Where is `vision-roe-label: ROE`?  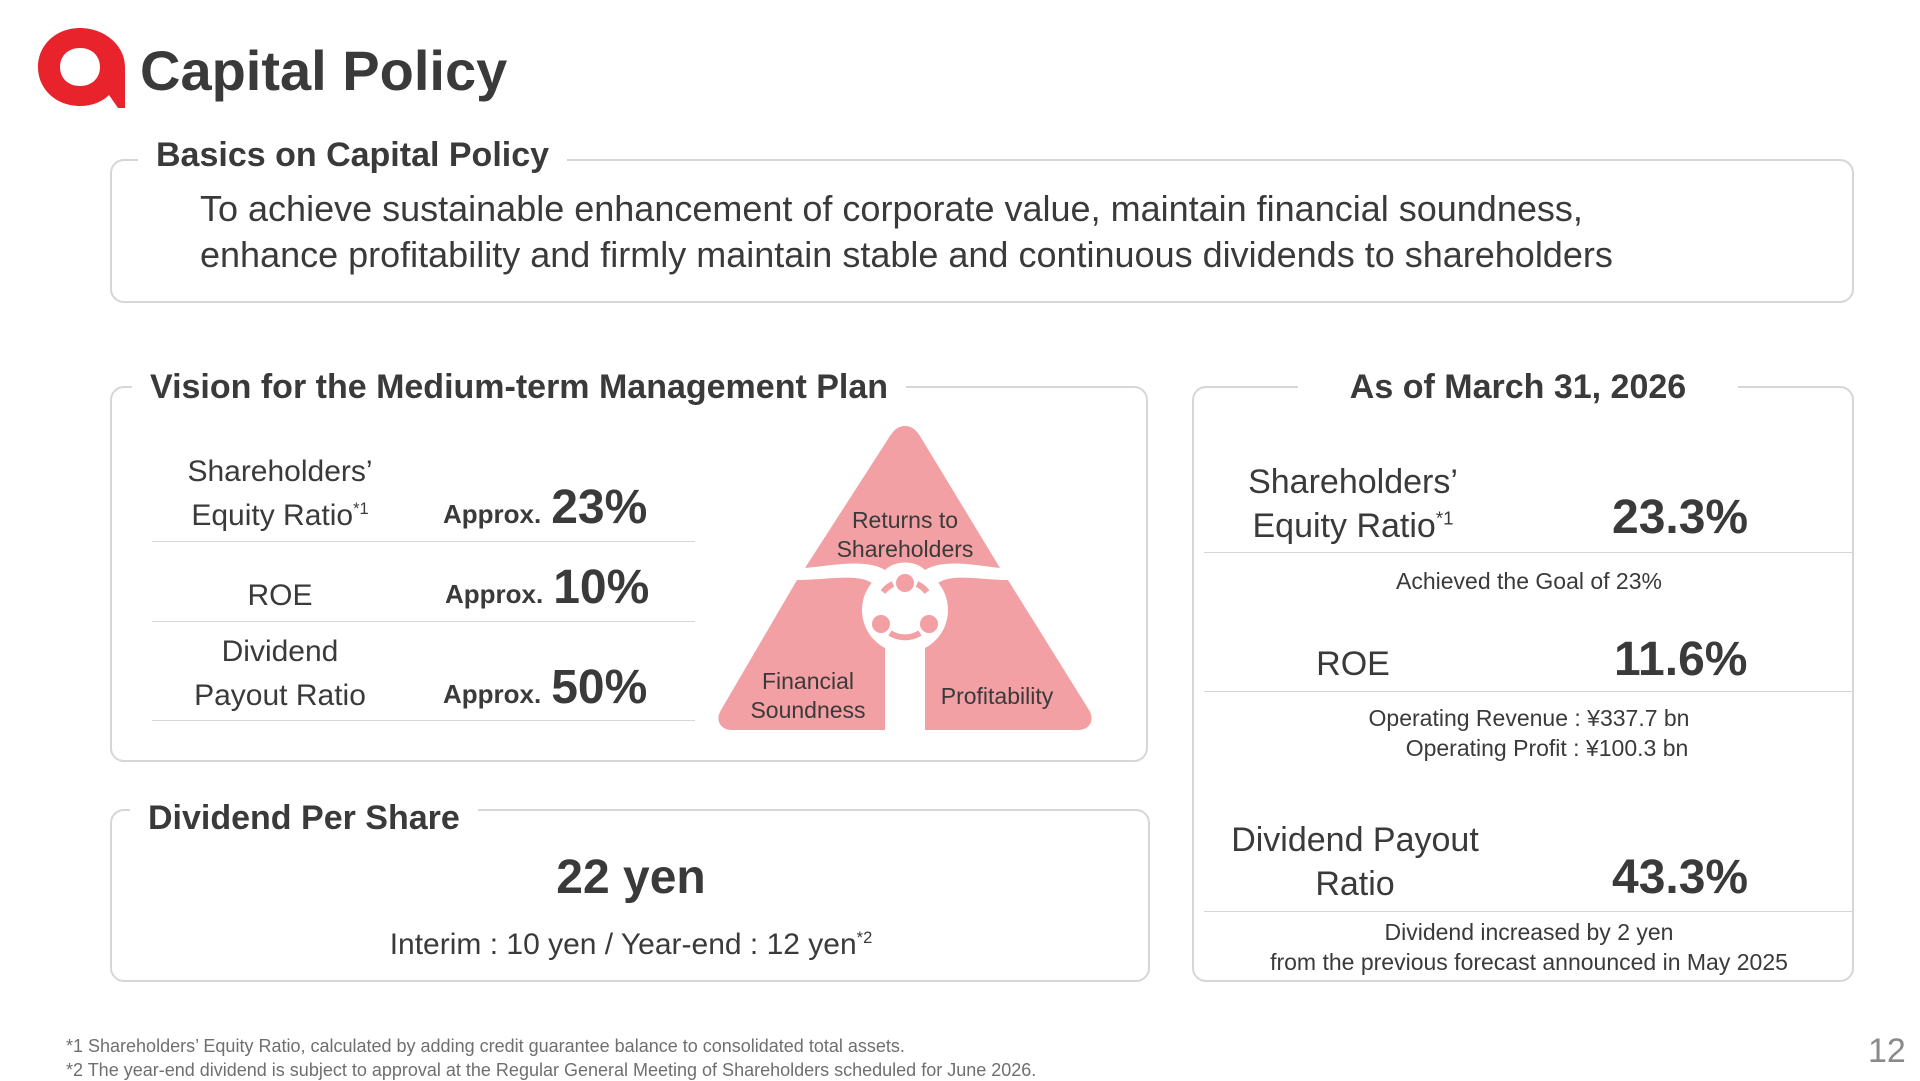
vision-roe-label: ROE is located at coordinates (280, 595).